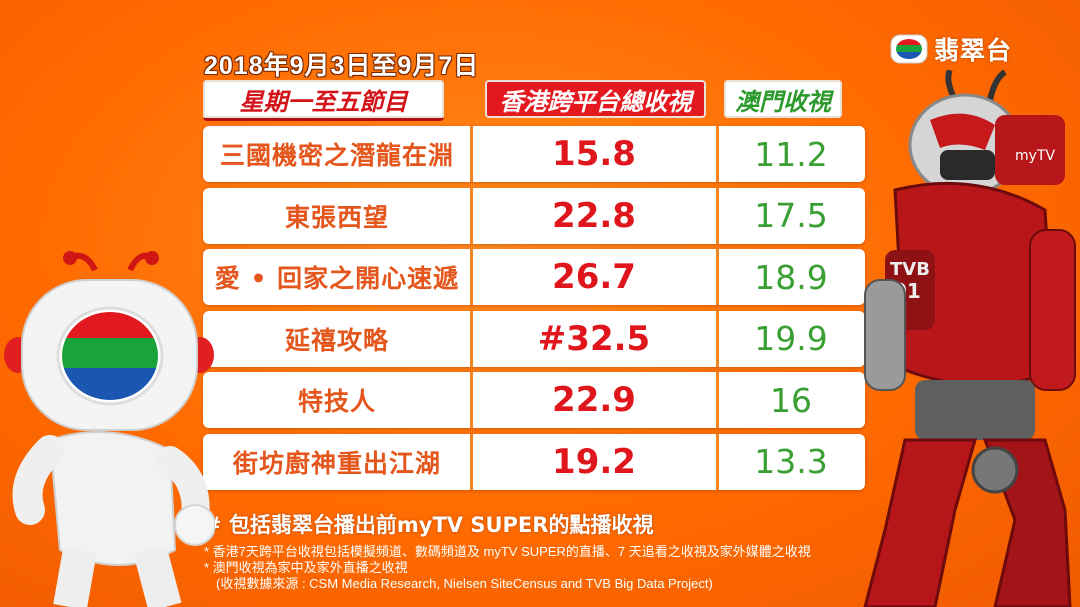 This screenshot has height=607, width=1080. What do you see at coordinates (594, 215) in the screenshot?
I see `hk-rating-value: 22.8` at bounding box center [594, 215].